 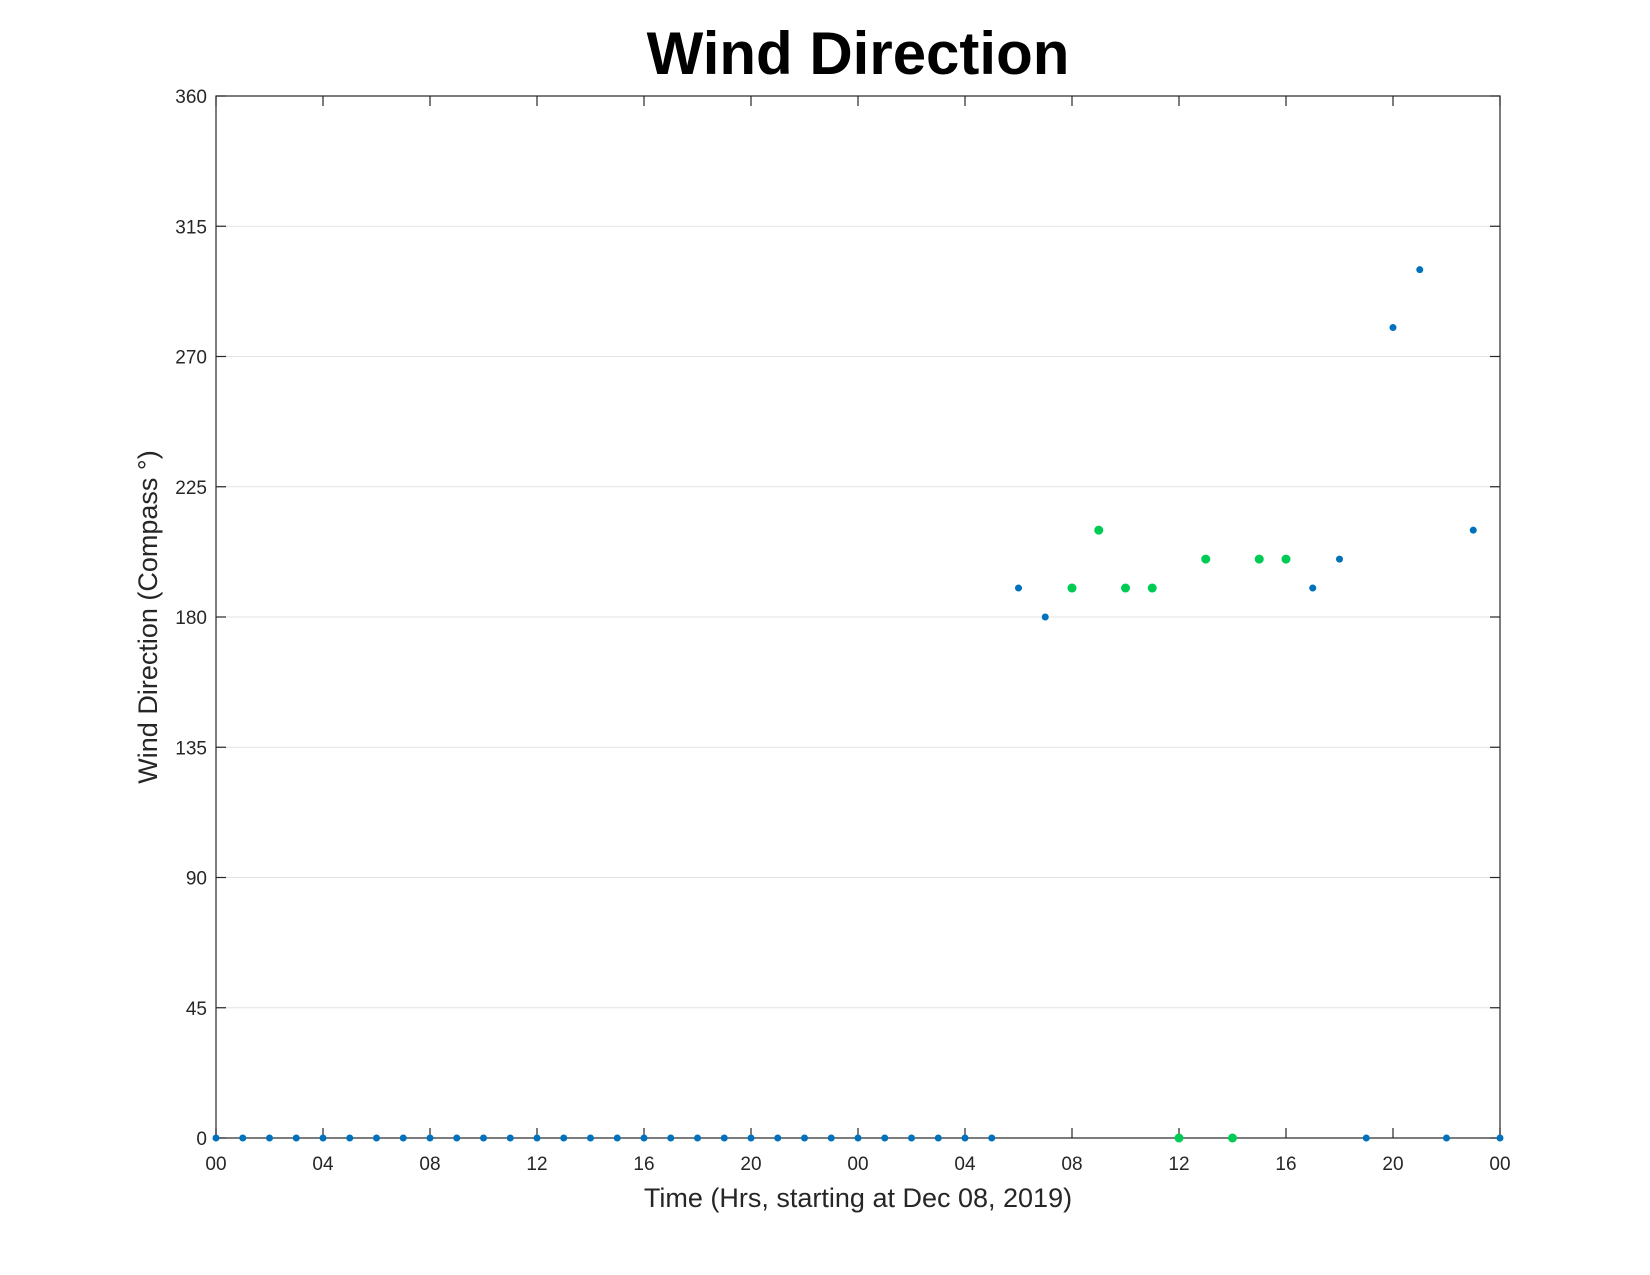 I want to click on y-tick-label: 270, so click(x=191, y=358).